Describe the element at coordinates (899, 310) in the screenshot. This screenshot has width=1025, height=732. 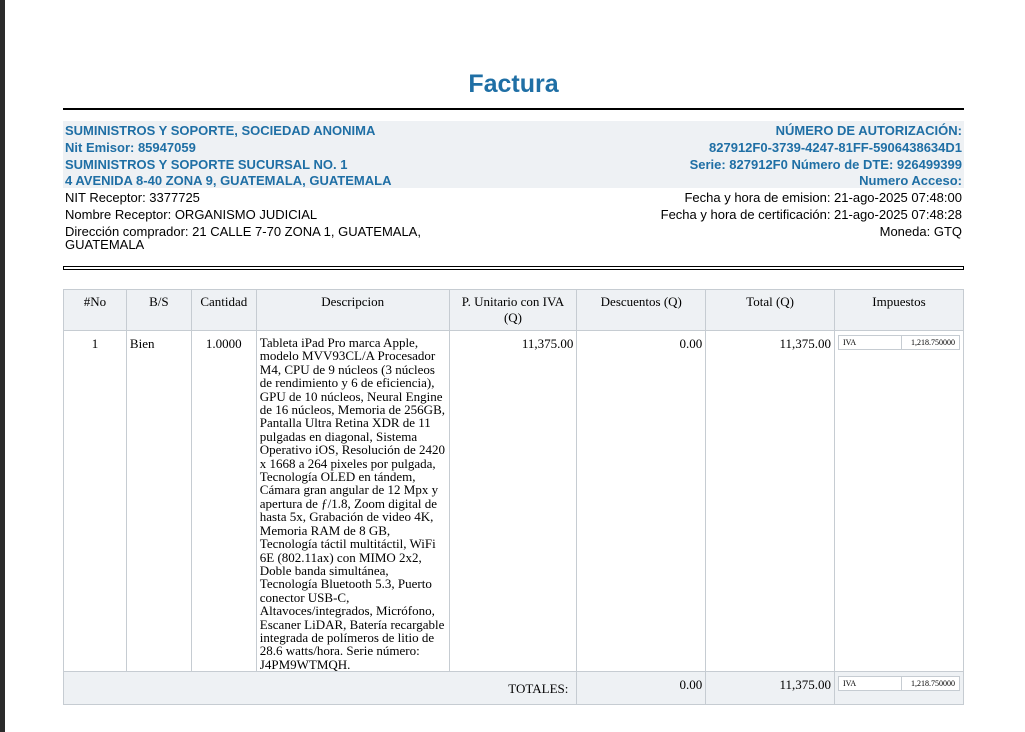
I see `header-taxes: Impuestos` at that location.